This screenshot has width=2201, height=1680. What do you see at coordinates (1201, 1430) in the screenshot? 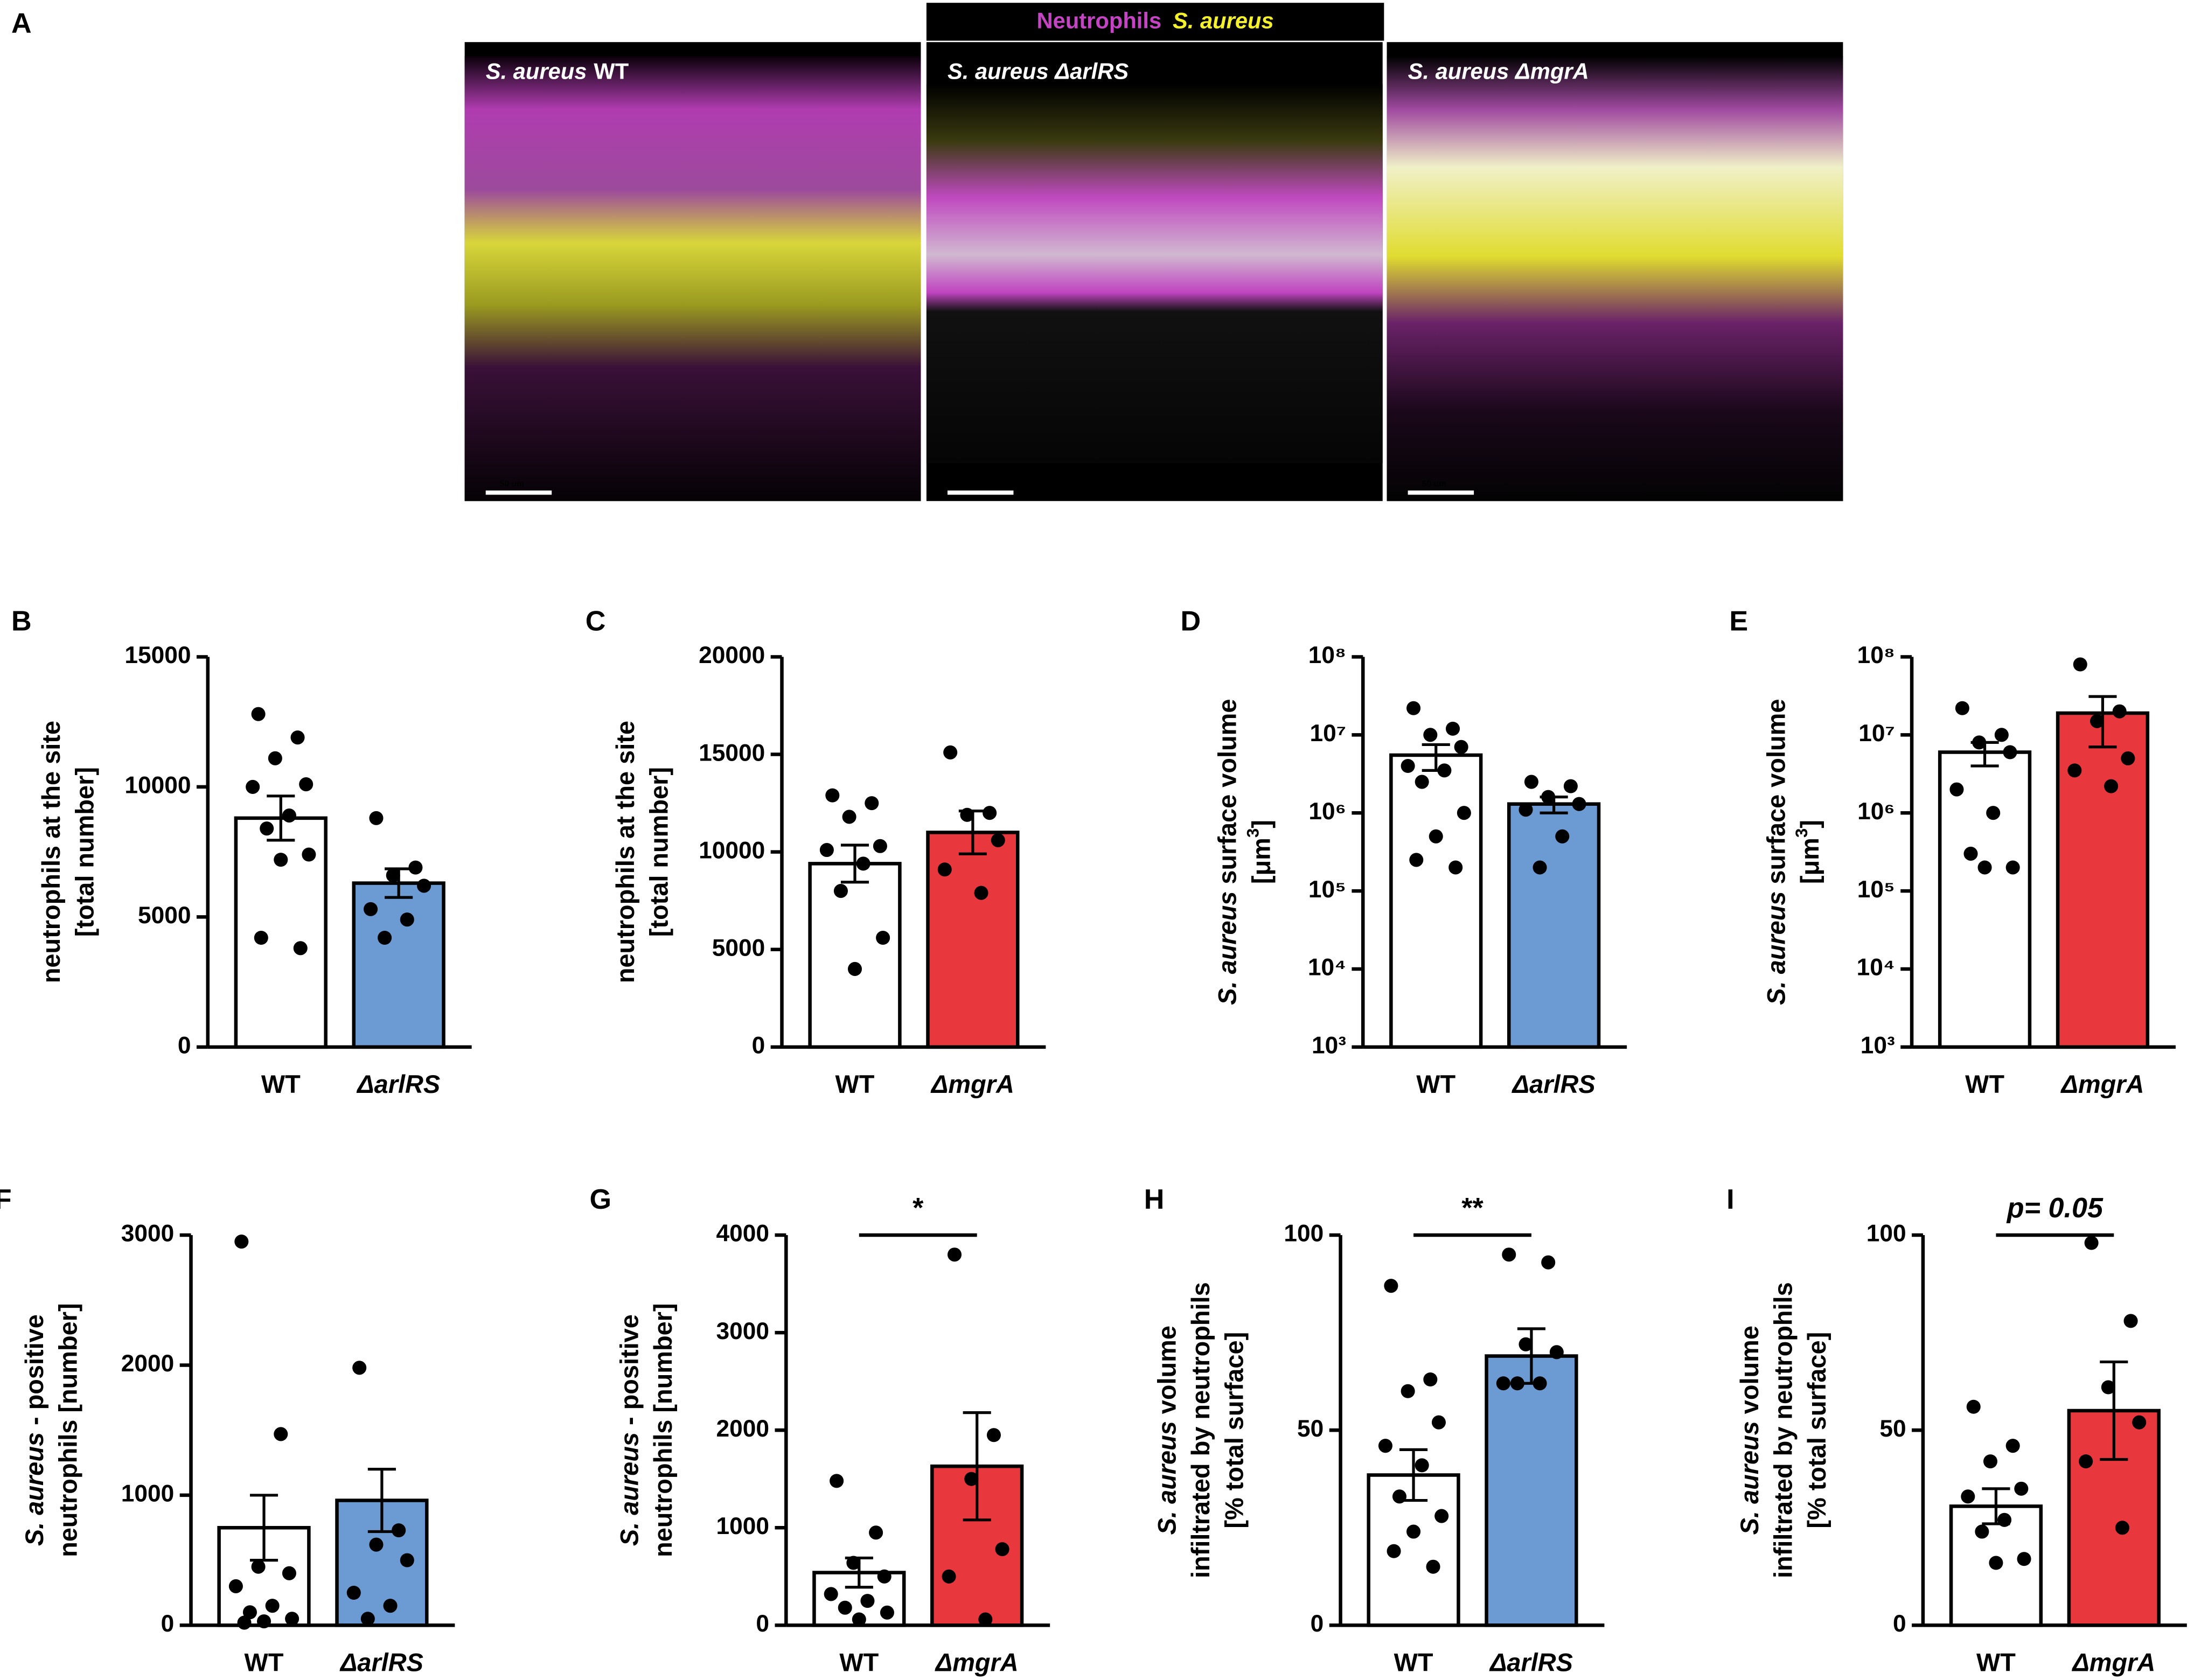
I see `y-axis-label-part: infiltrated by neutrophils` at bounding box center [1201, 1430].